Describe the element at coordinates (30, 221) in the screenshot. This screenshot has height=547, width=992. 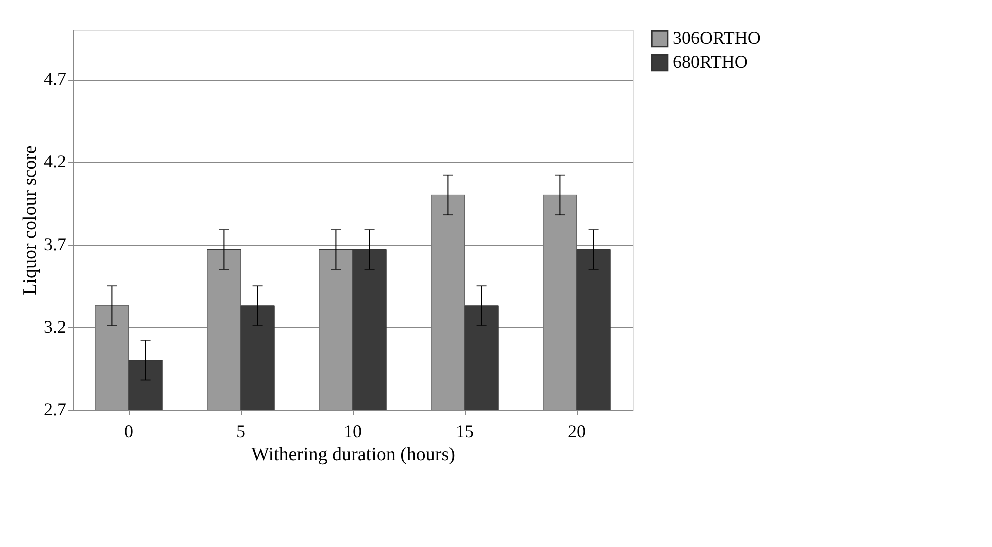
I see `y-axis-title: Liquor colour score` at that location.